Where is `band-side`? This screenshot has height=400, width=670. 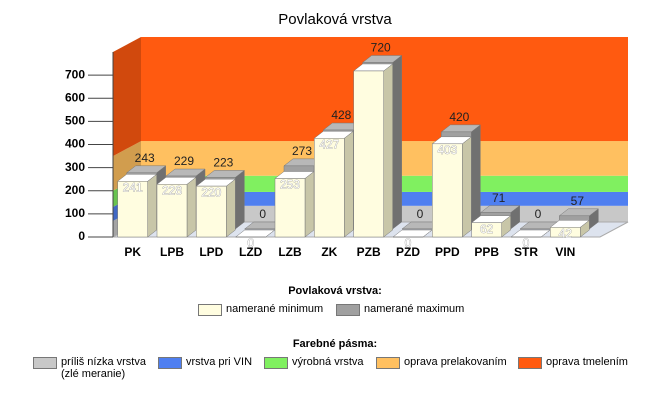 band-side is located at coordinates (127, 97).